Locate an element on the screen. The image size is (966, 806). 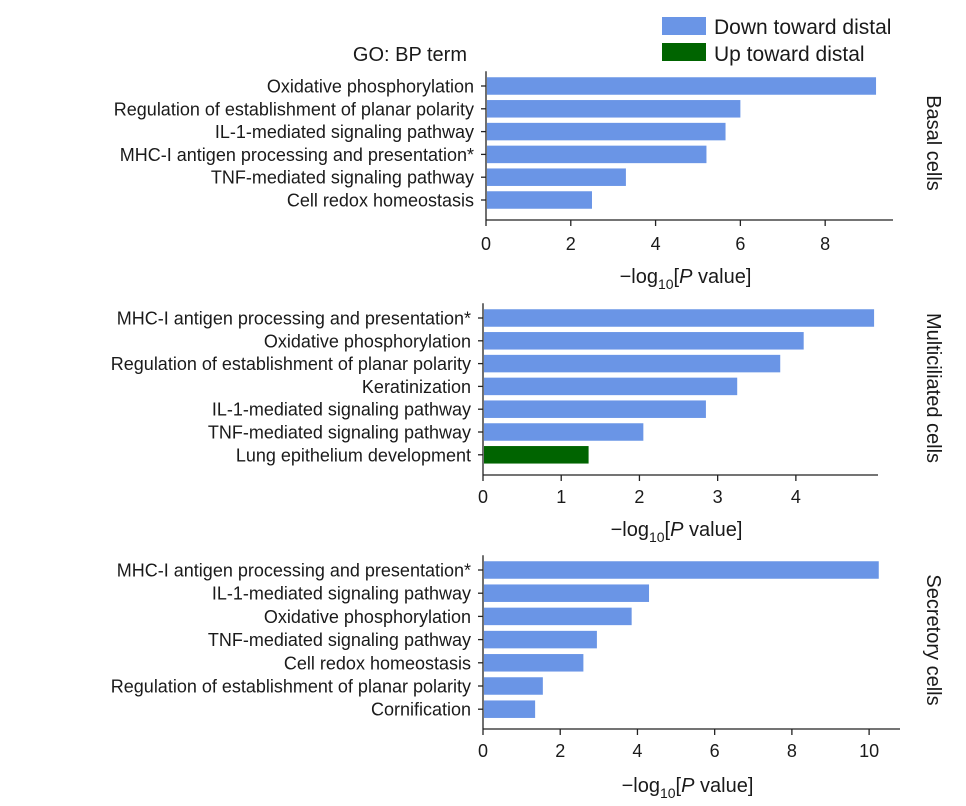
category-label-basal-cells: Oxidative phosphorylation is located at coordinates (370, 87).